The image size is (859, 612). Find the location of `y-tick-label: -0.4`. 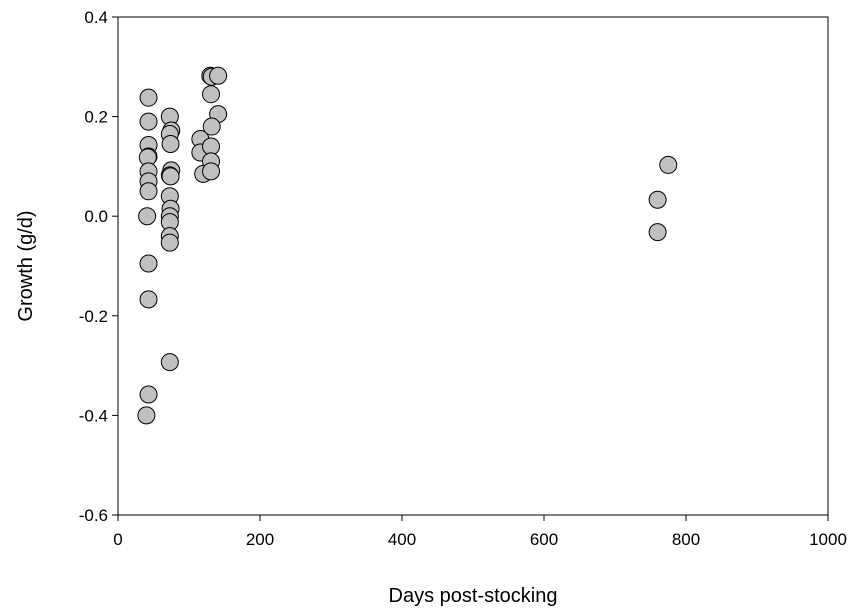

y-tick-label: -0.4 is located at coordinates (93, 415).